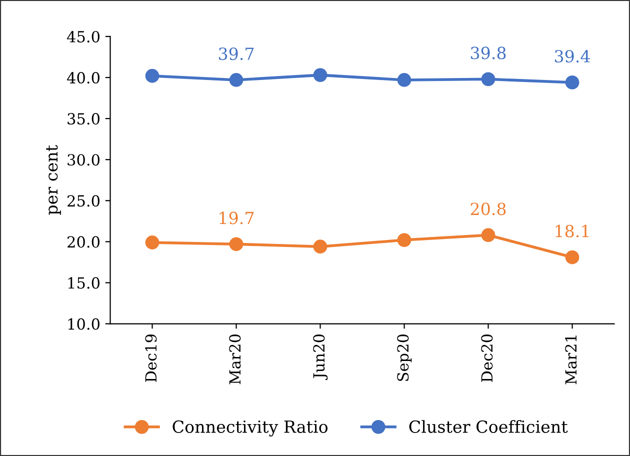  I want to click on data-label: 20.8, so click(488, 209).